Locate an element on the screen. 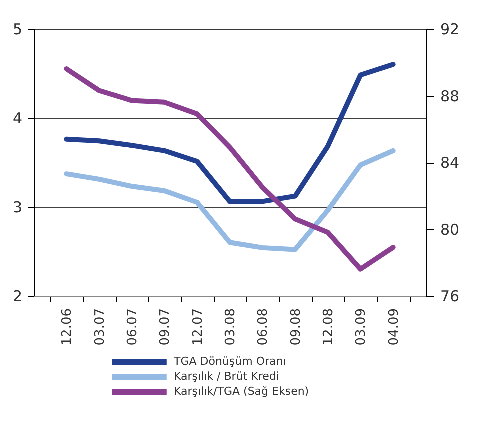 Image resolution: width=489 pixels, height=428 pixels. y-tick-label: 3 is located at coordinates (17, 207).